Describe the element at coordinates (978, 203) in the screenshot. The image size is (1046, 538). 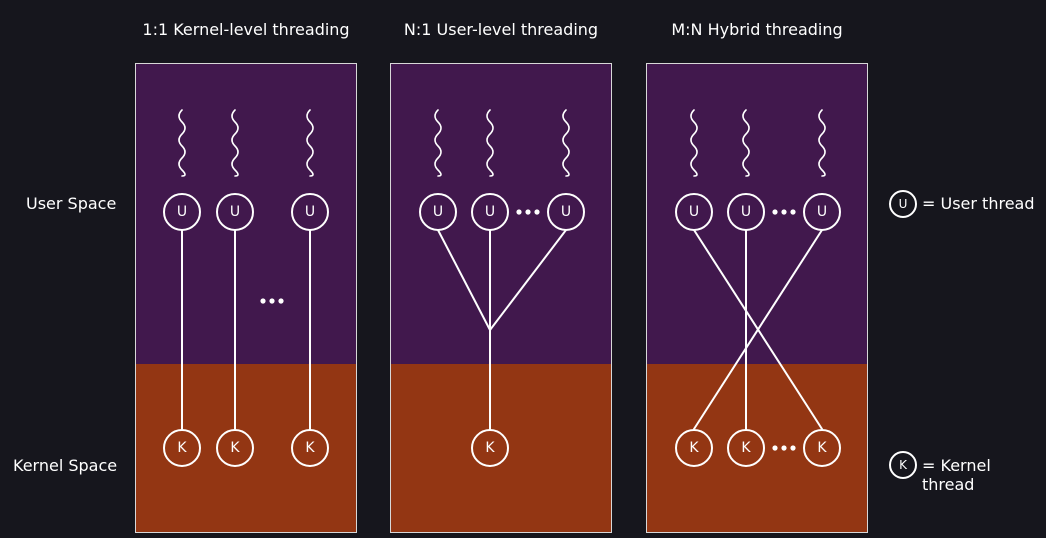
I see `legend-user-thread: = User thread` at that location.